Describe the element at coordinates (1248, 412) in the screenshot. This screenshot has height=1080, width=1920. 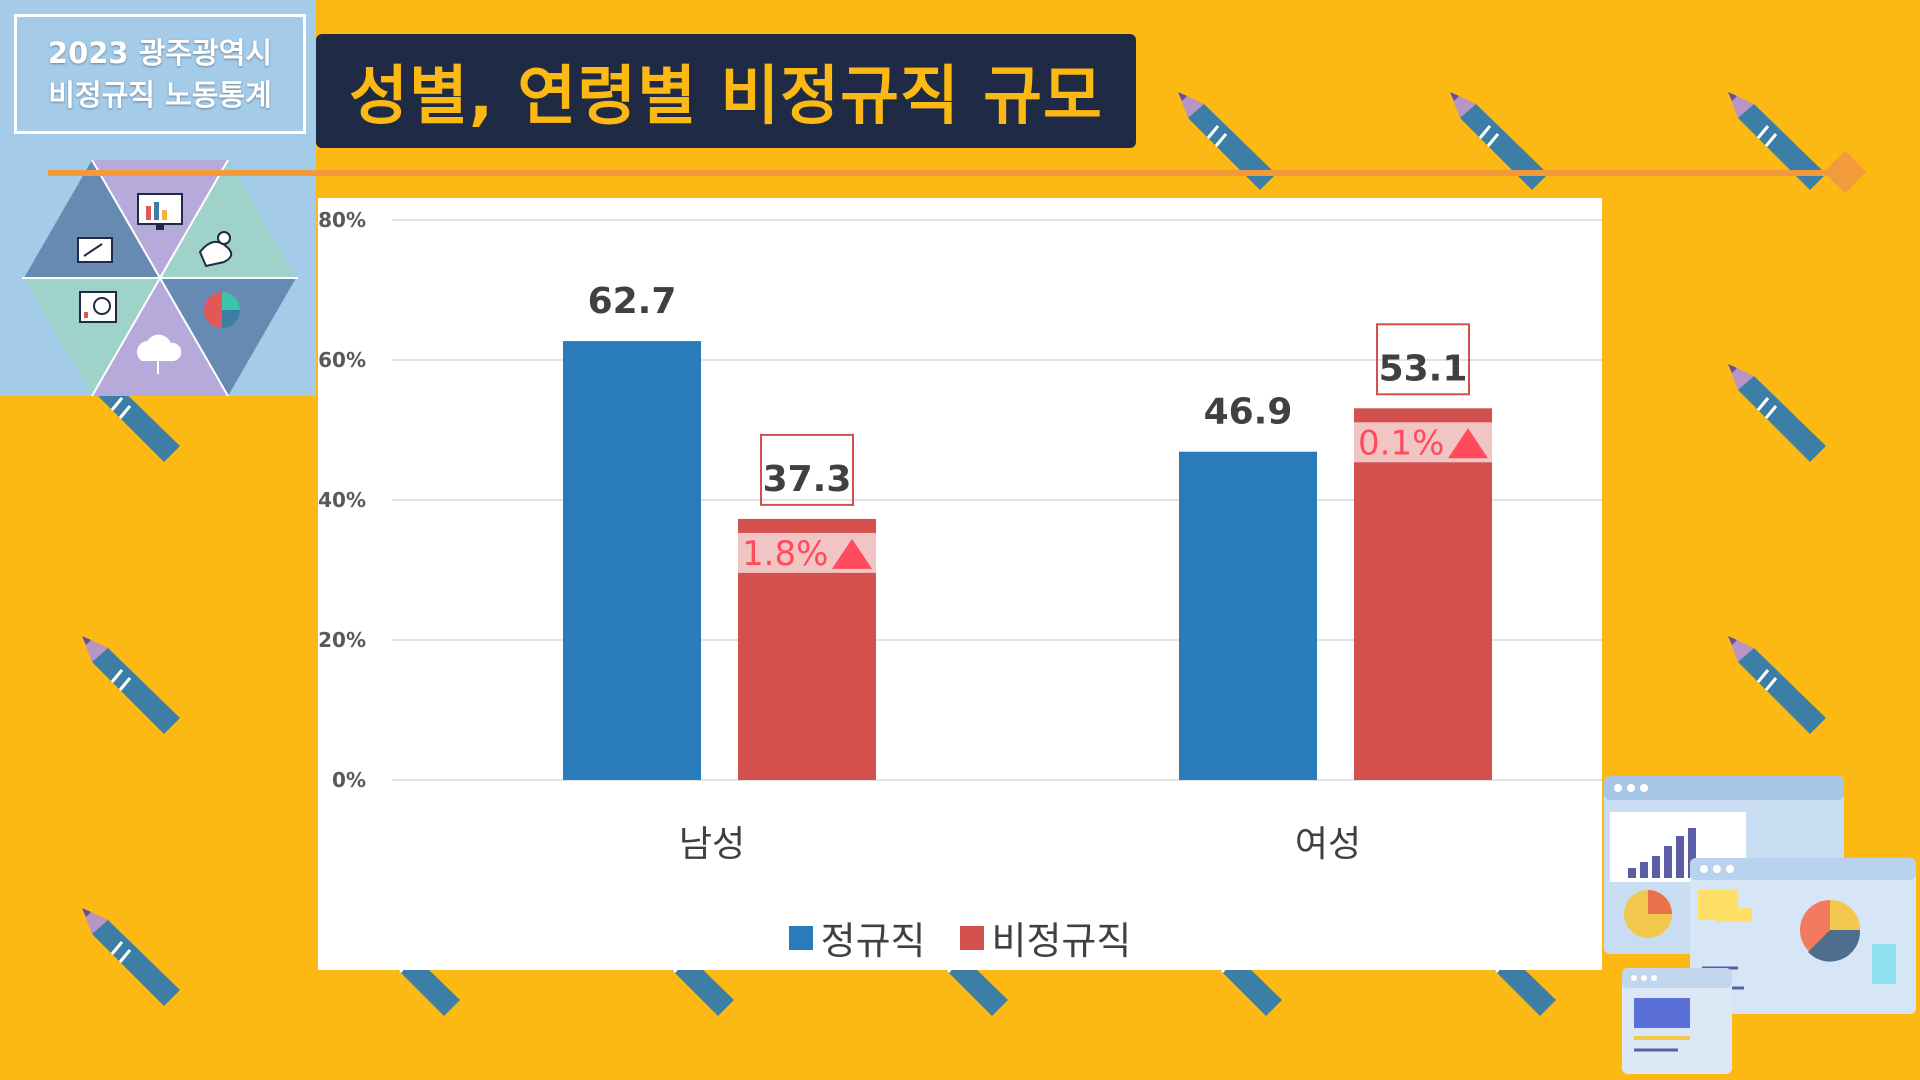
I see `bar-value-label: 46.9` at that location.